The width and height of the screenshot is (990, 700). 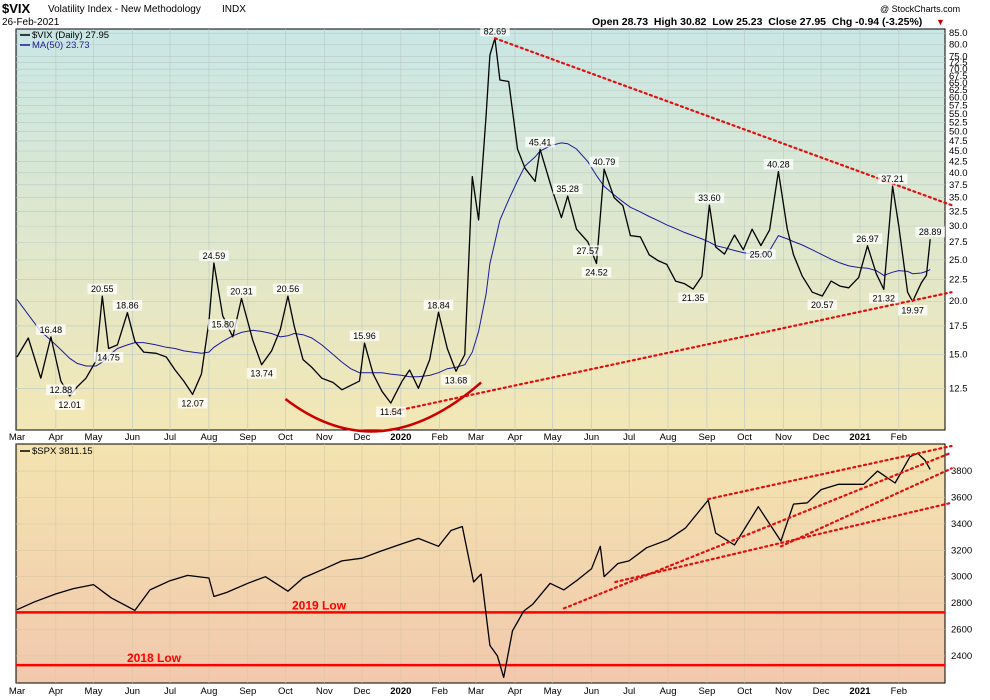 What do you see at coordinates (124, 9) in the screenshot?
I see `index-name: Volatility Index - New Methodology` at bounding box center [124, 9].